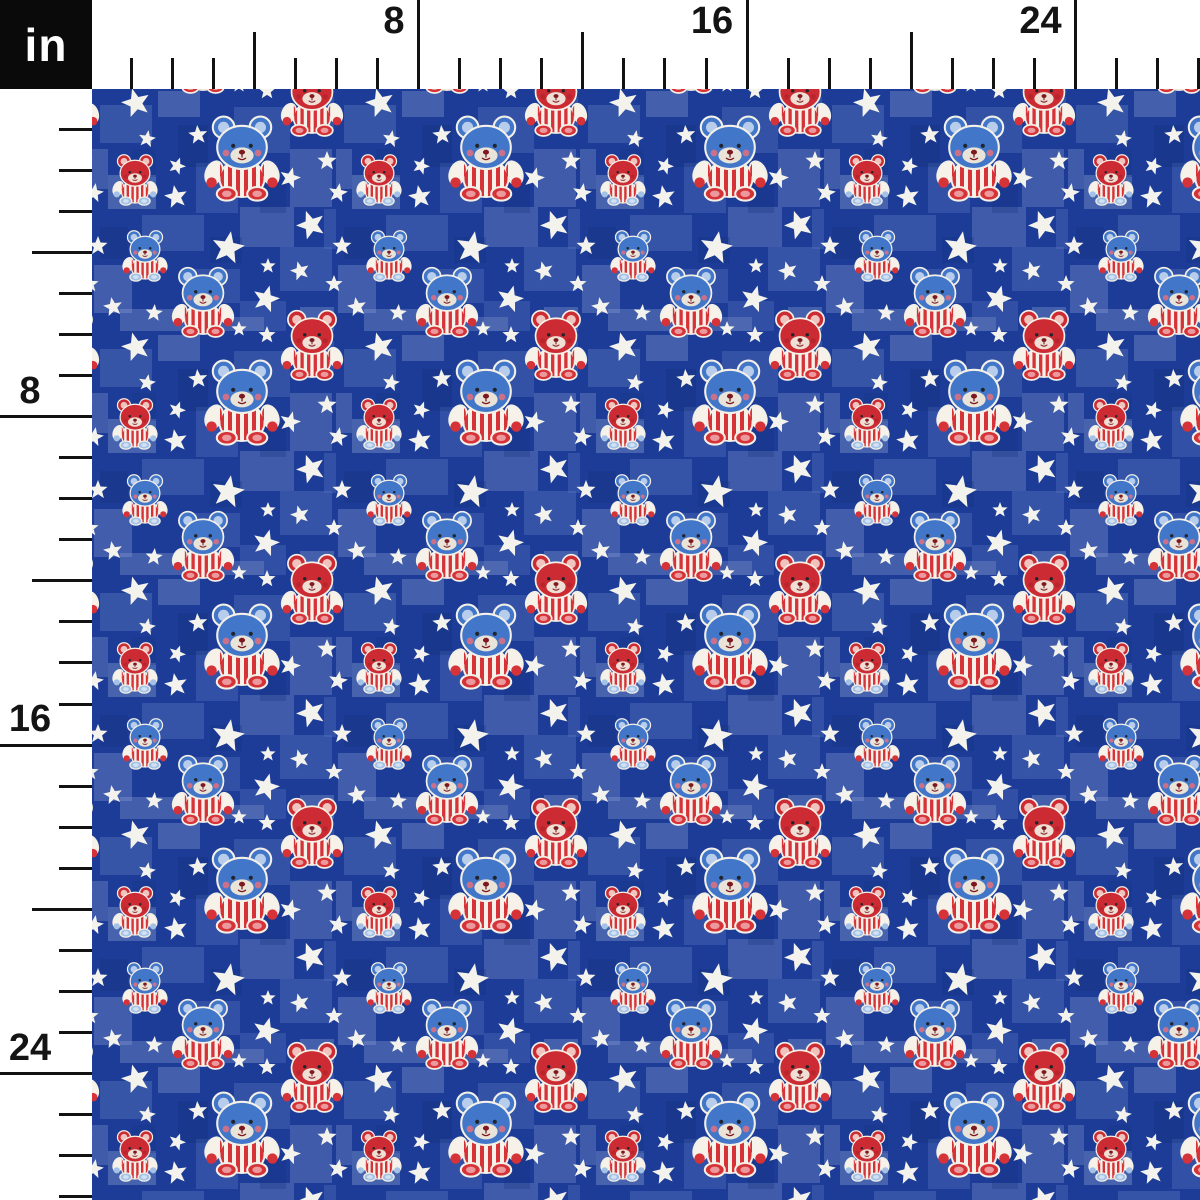 This screenshot has width=1200, height=1200. I want to click on ruler-top-label-8: 8, so click(394, 21).